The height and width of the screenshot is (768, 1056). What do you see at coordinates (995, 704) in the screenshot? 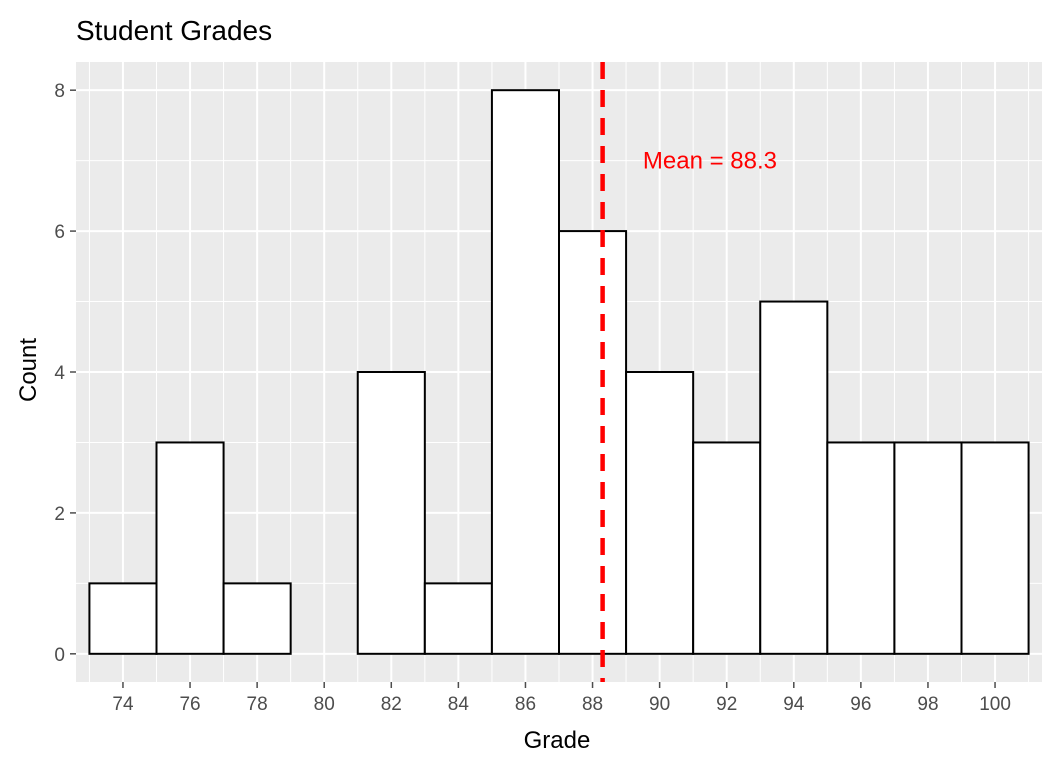
I see `x-tick-label: 100` at bounding box center [995, 704].